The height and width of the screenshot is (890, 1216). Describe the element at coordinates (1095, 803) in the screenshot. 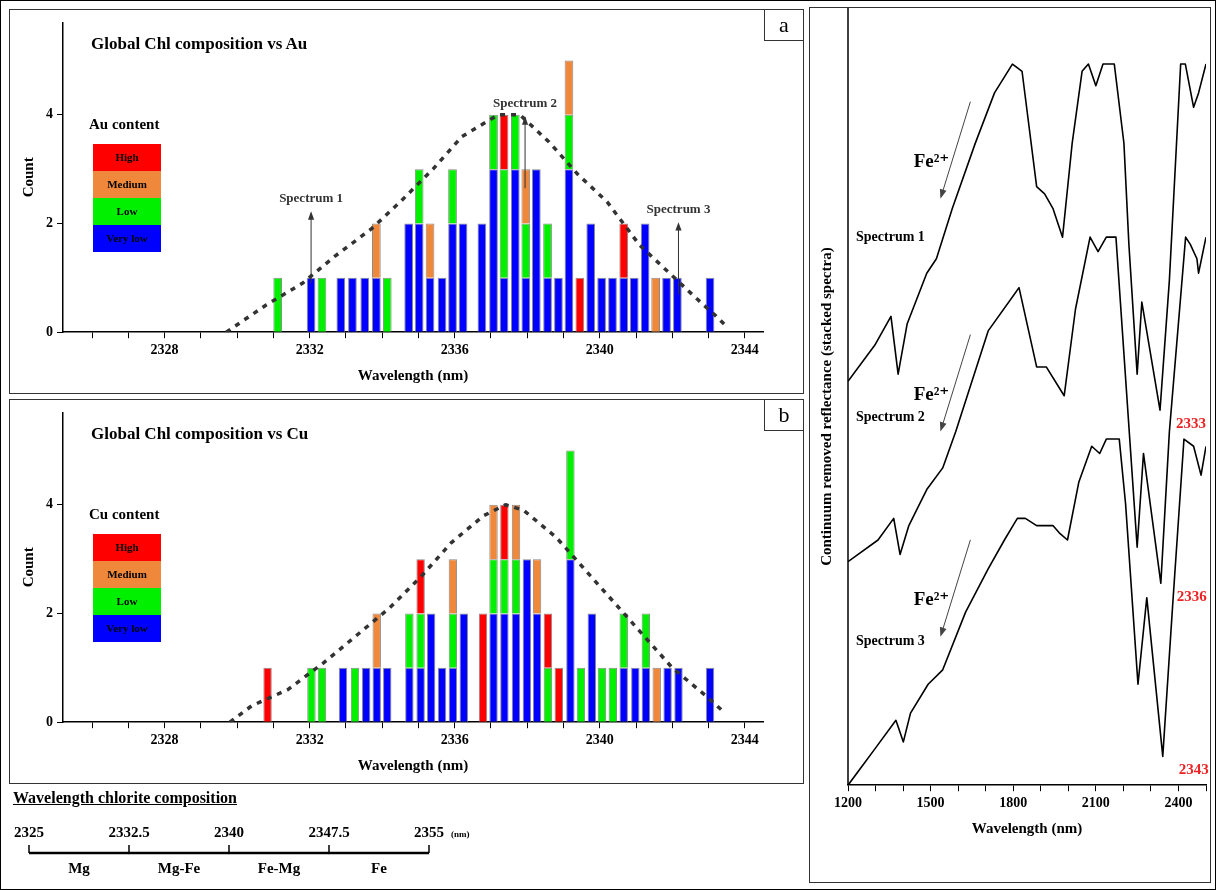

I see `x-tick-label: 2100` at that location.